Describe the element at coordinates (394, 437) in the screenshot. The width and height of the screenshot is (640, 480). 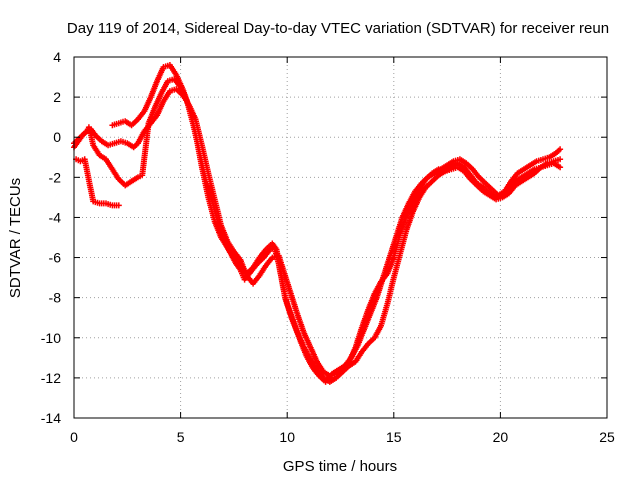
I see `x-tick-label: 15` at that location.